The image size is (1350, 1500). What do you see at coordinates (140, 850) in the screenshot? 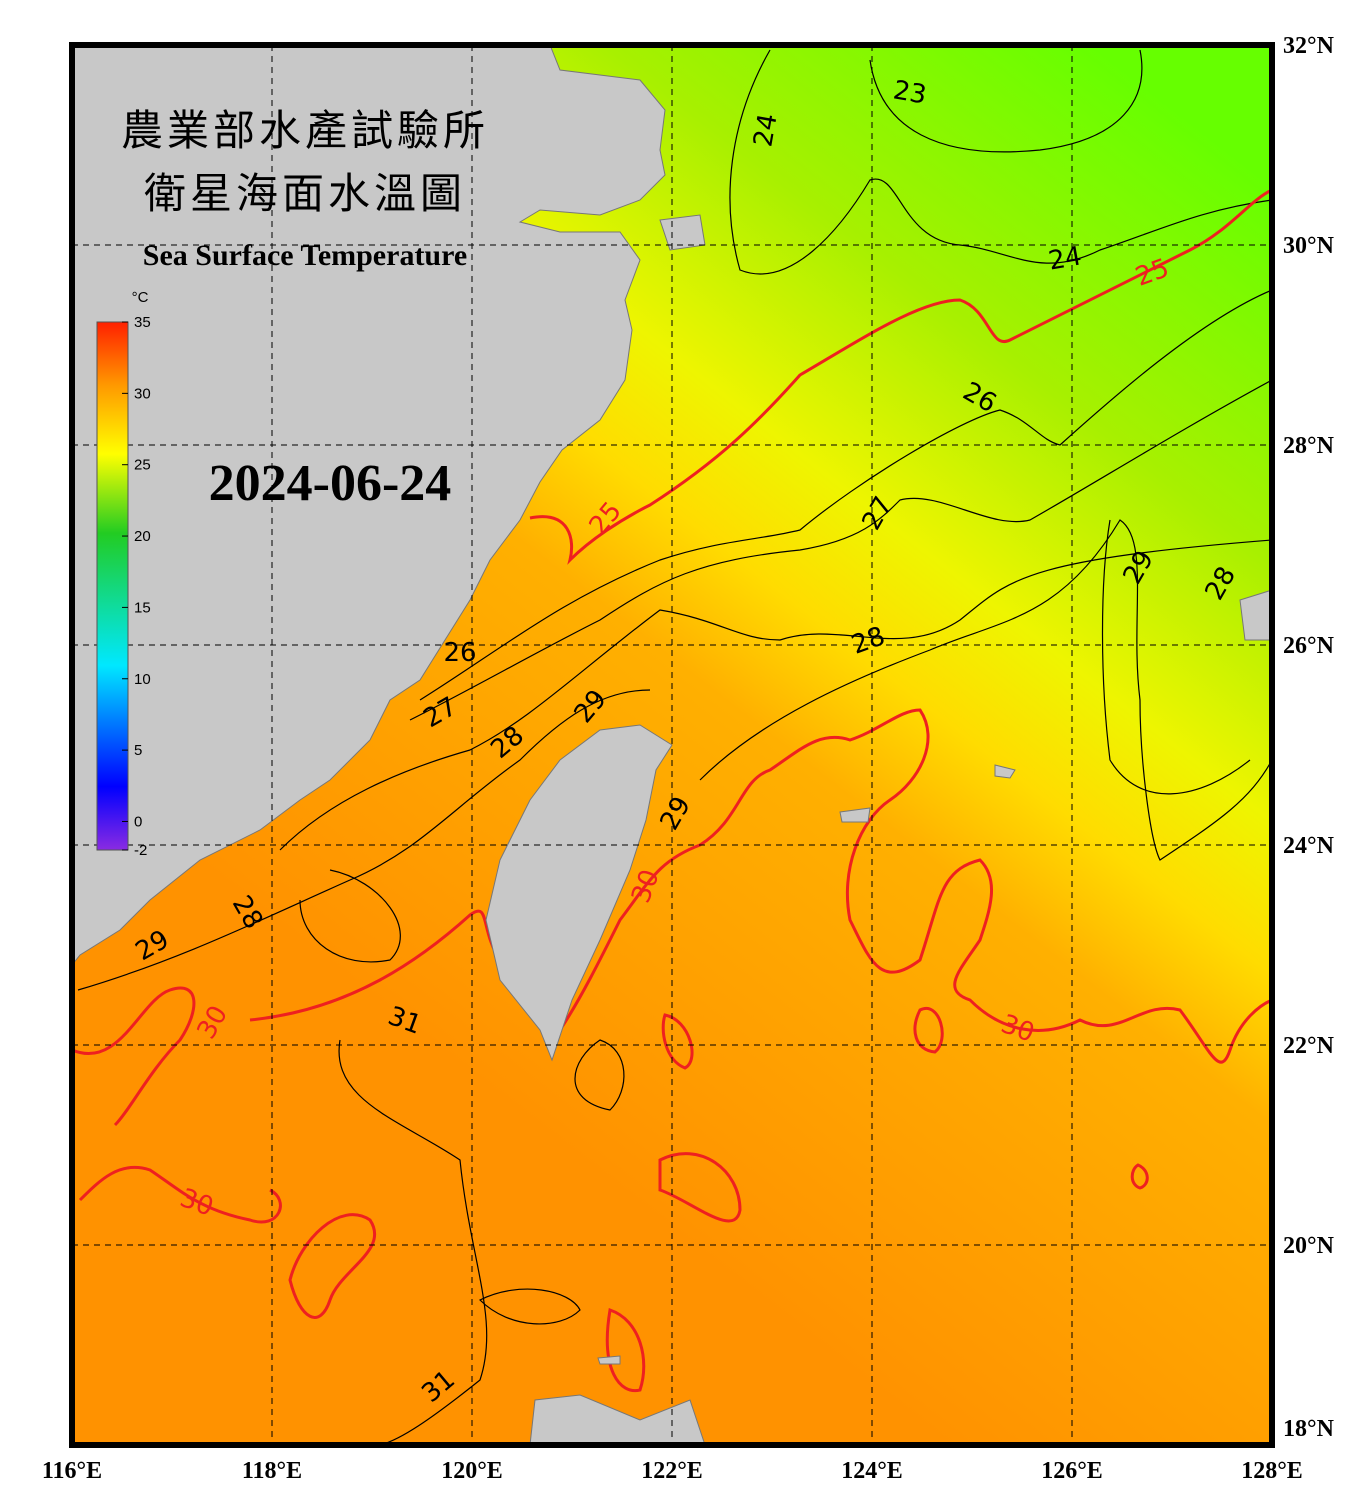
I see `colorbar-tick-label: -2` at bounding box center [140, 850].